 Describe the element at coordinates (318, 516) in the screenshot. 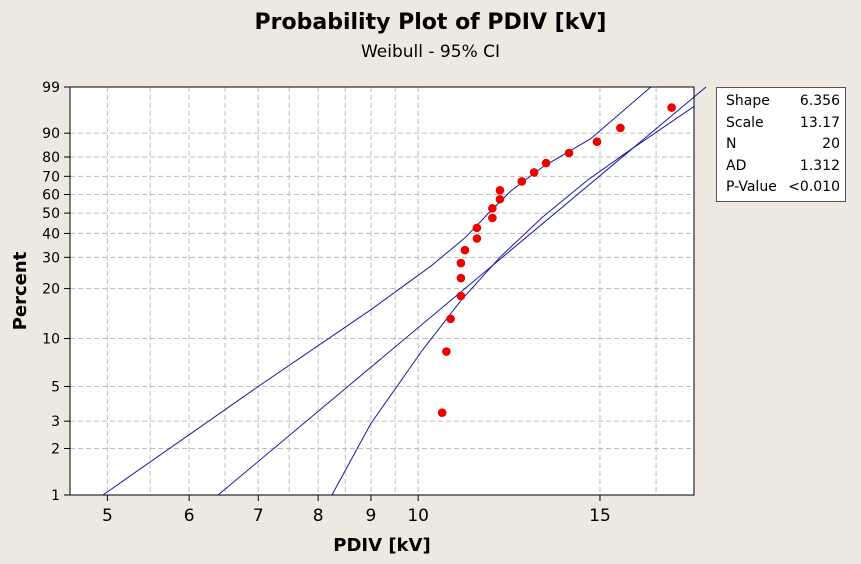

I see `x-tick-label: 8` at that location.